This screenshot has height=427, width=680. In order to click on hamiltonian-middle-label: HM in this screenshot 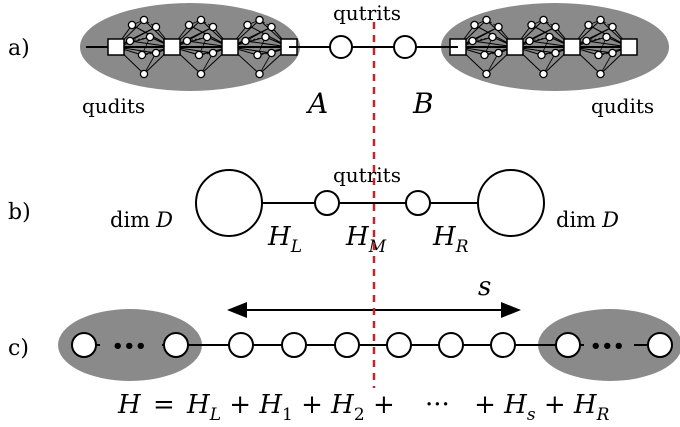, I will do `click(366, 239)`.